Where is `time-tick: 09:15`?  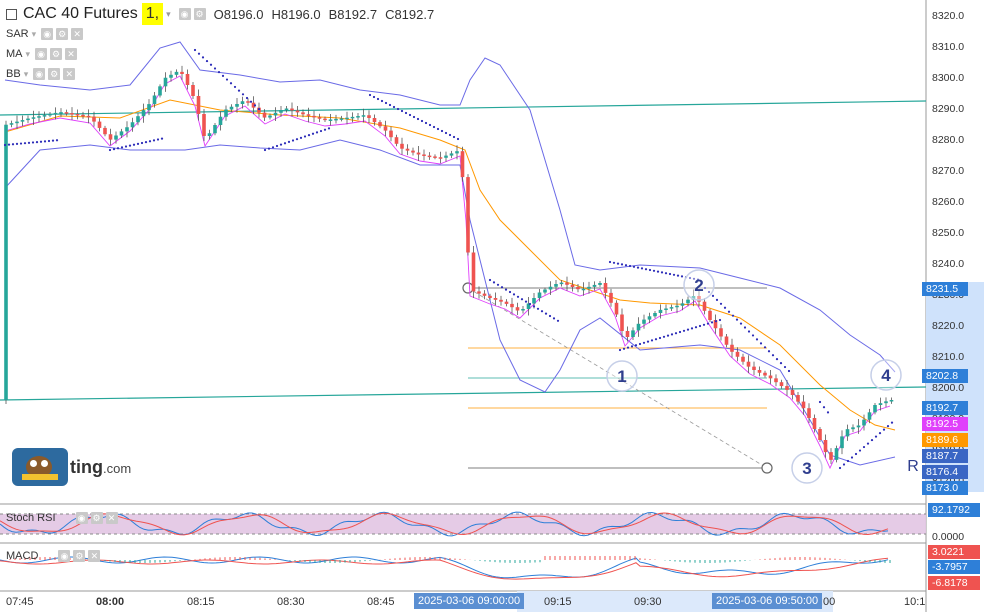
time-tick: 09:15 is located at coordinates (558, 602).